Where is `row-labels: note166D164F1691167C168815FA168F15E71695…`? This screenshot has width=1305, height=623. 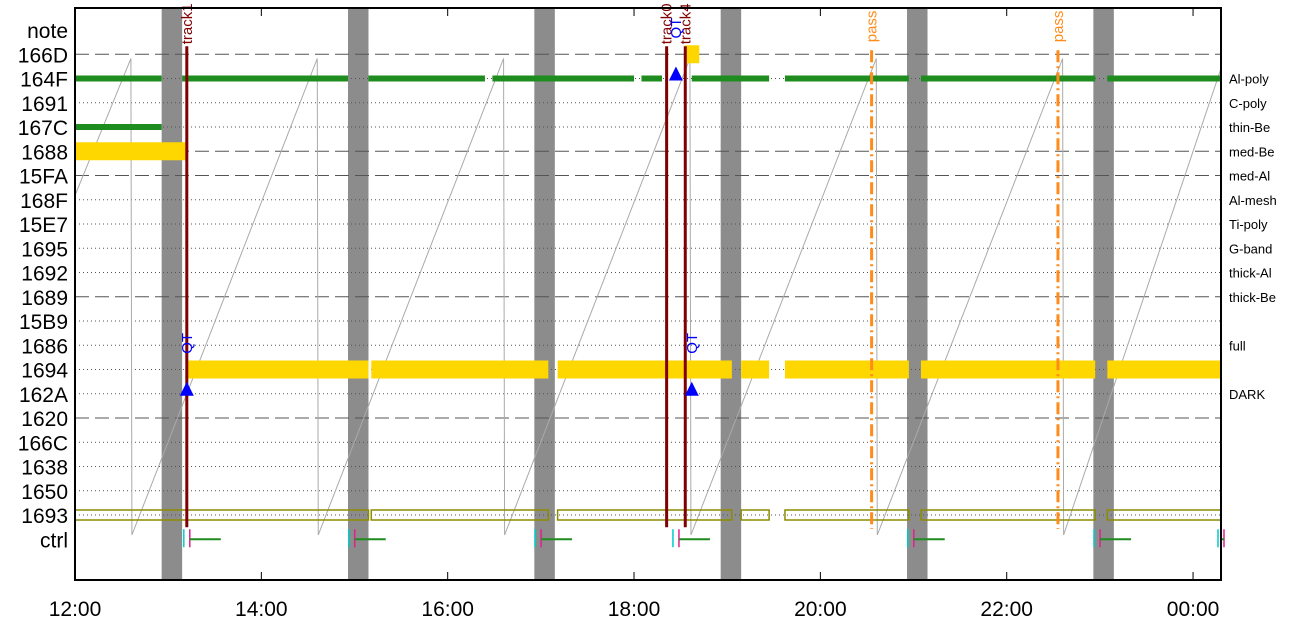 row-labels: note166D164F1691167C168815FA168F15E71695… is located at coordinates (43, 286).